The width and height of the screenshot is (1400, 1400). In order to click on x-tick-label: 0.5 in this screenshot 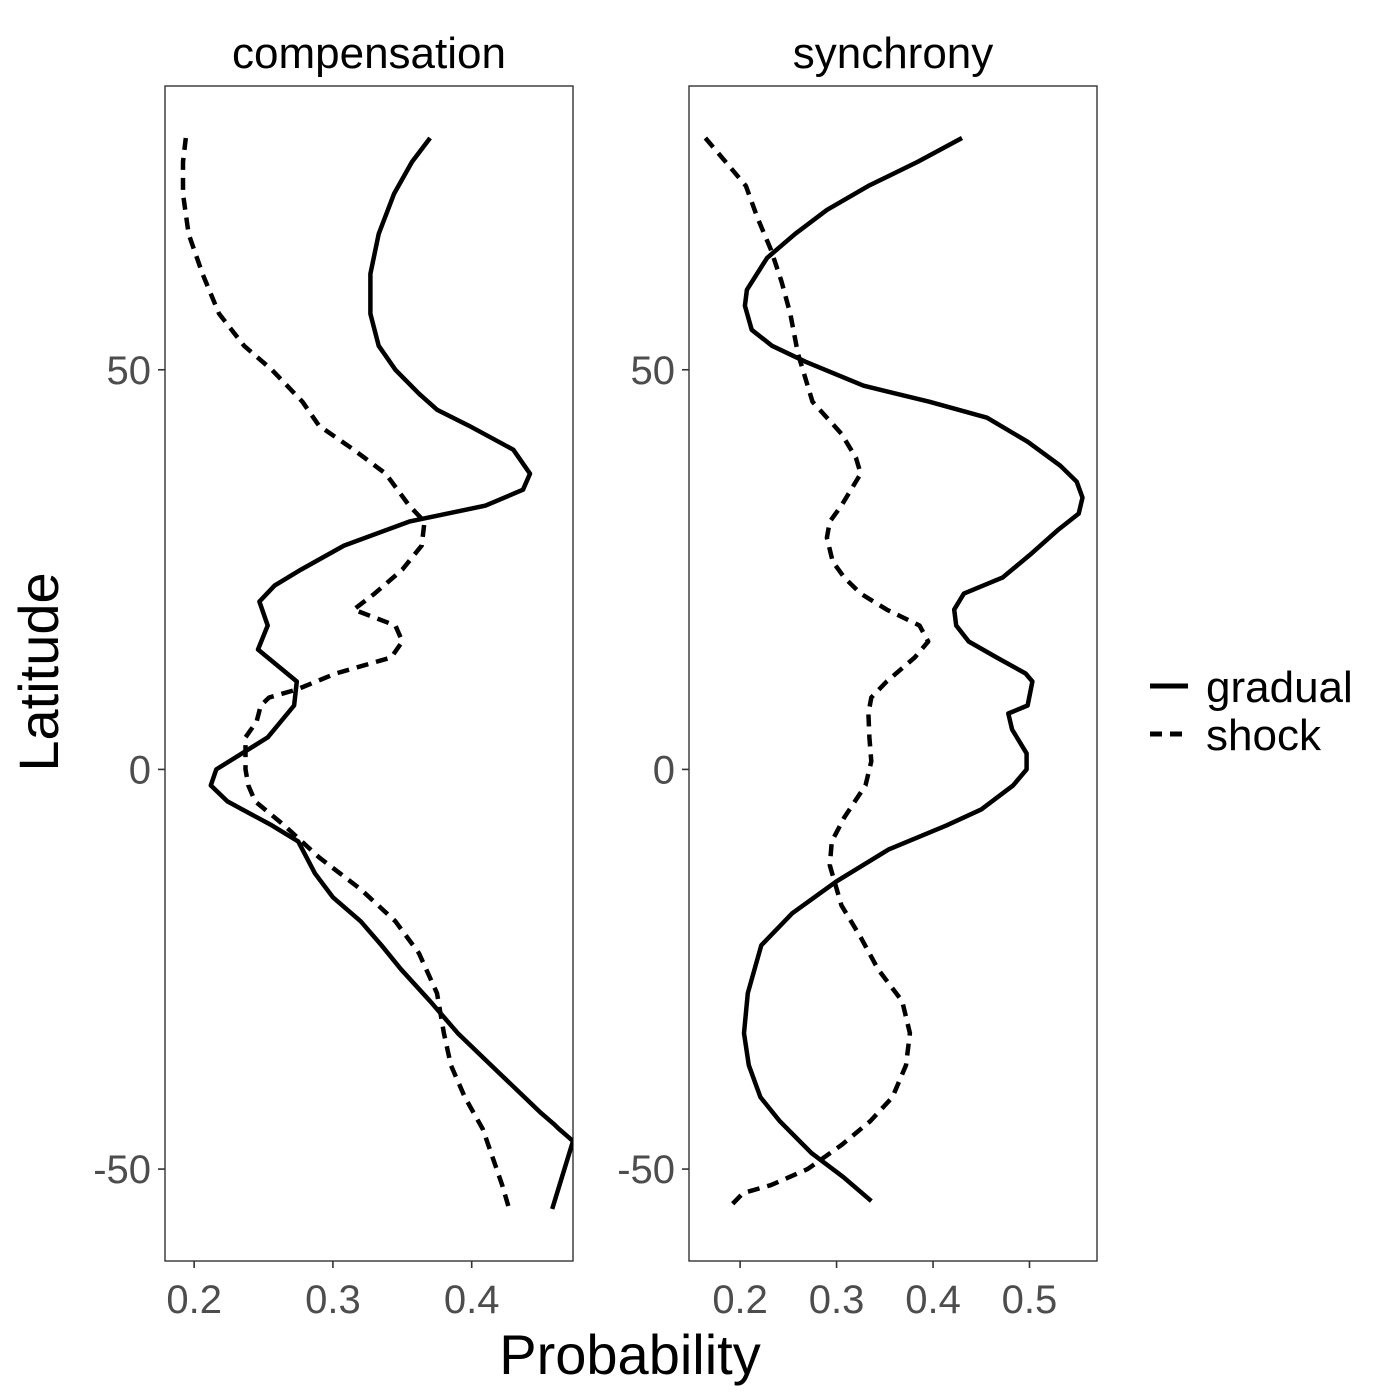, I will do `click(1030, 1300)`.